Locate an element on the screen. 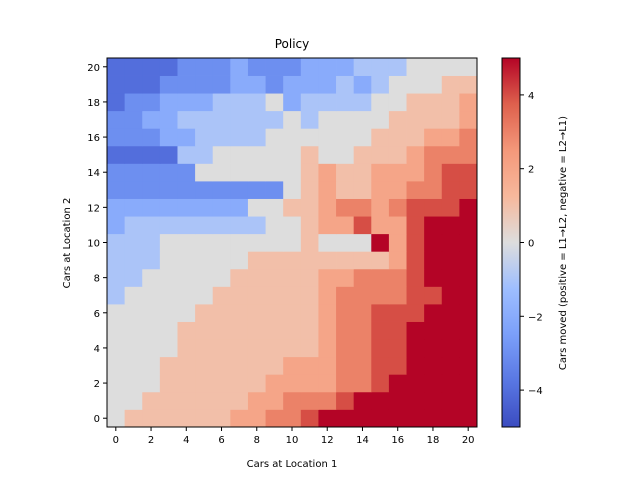 The height and width of the screenshot is (480, 640). y-axis-ticks: 0 2 4 6 8 10 12 14 16 18 20 is located at coordinates (97, 244).